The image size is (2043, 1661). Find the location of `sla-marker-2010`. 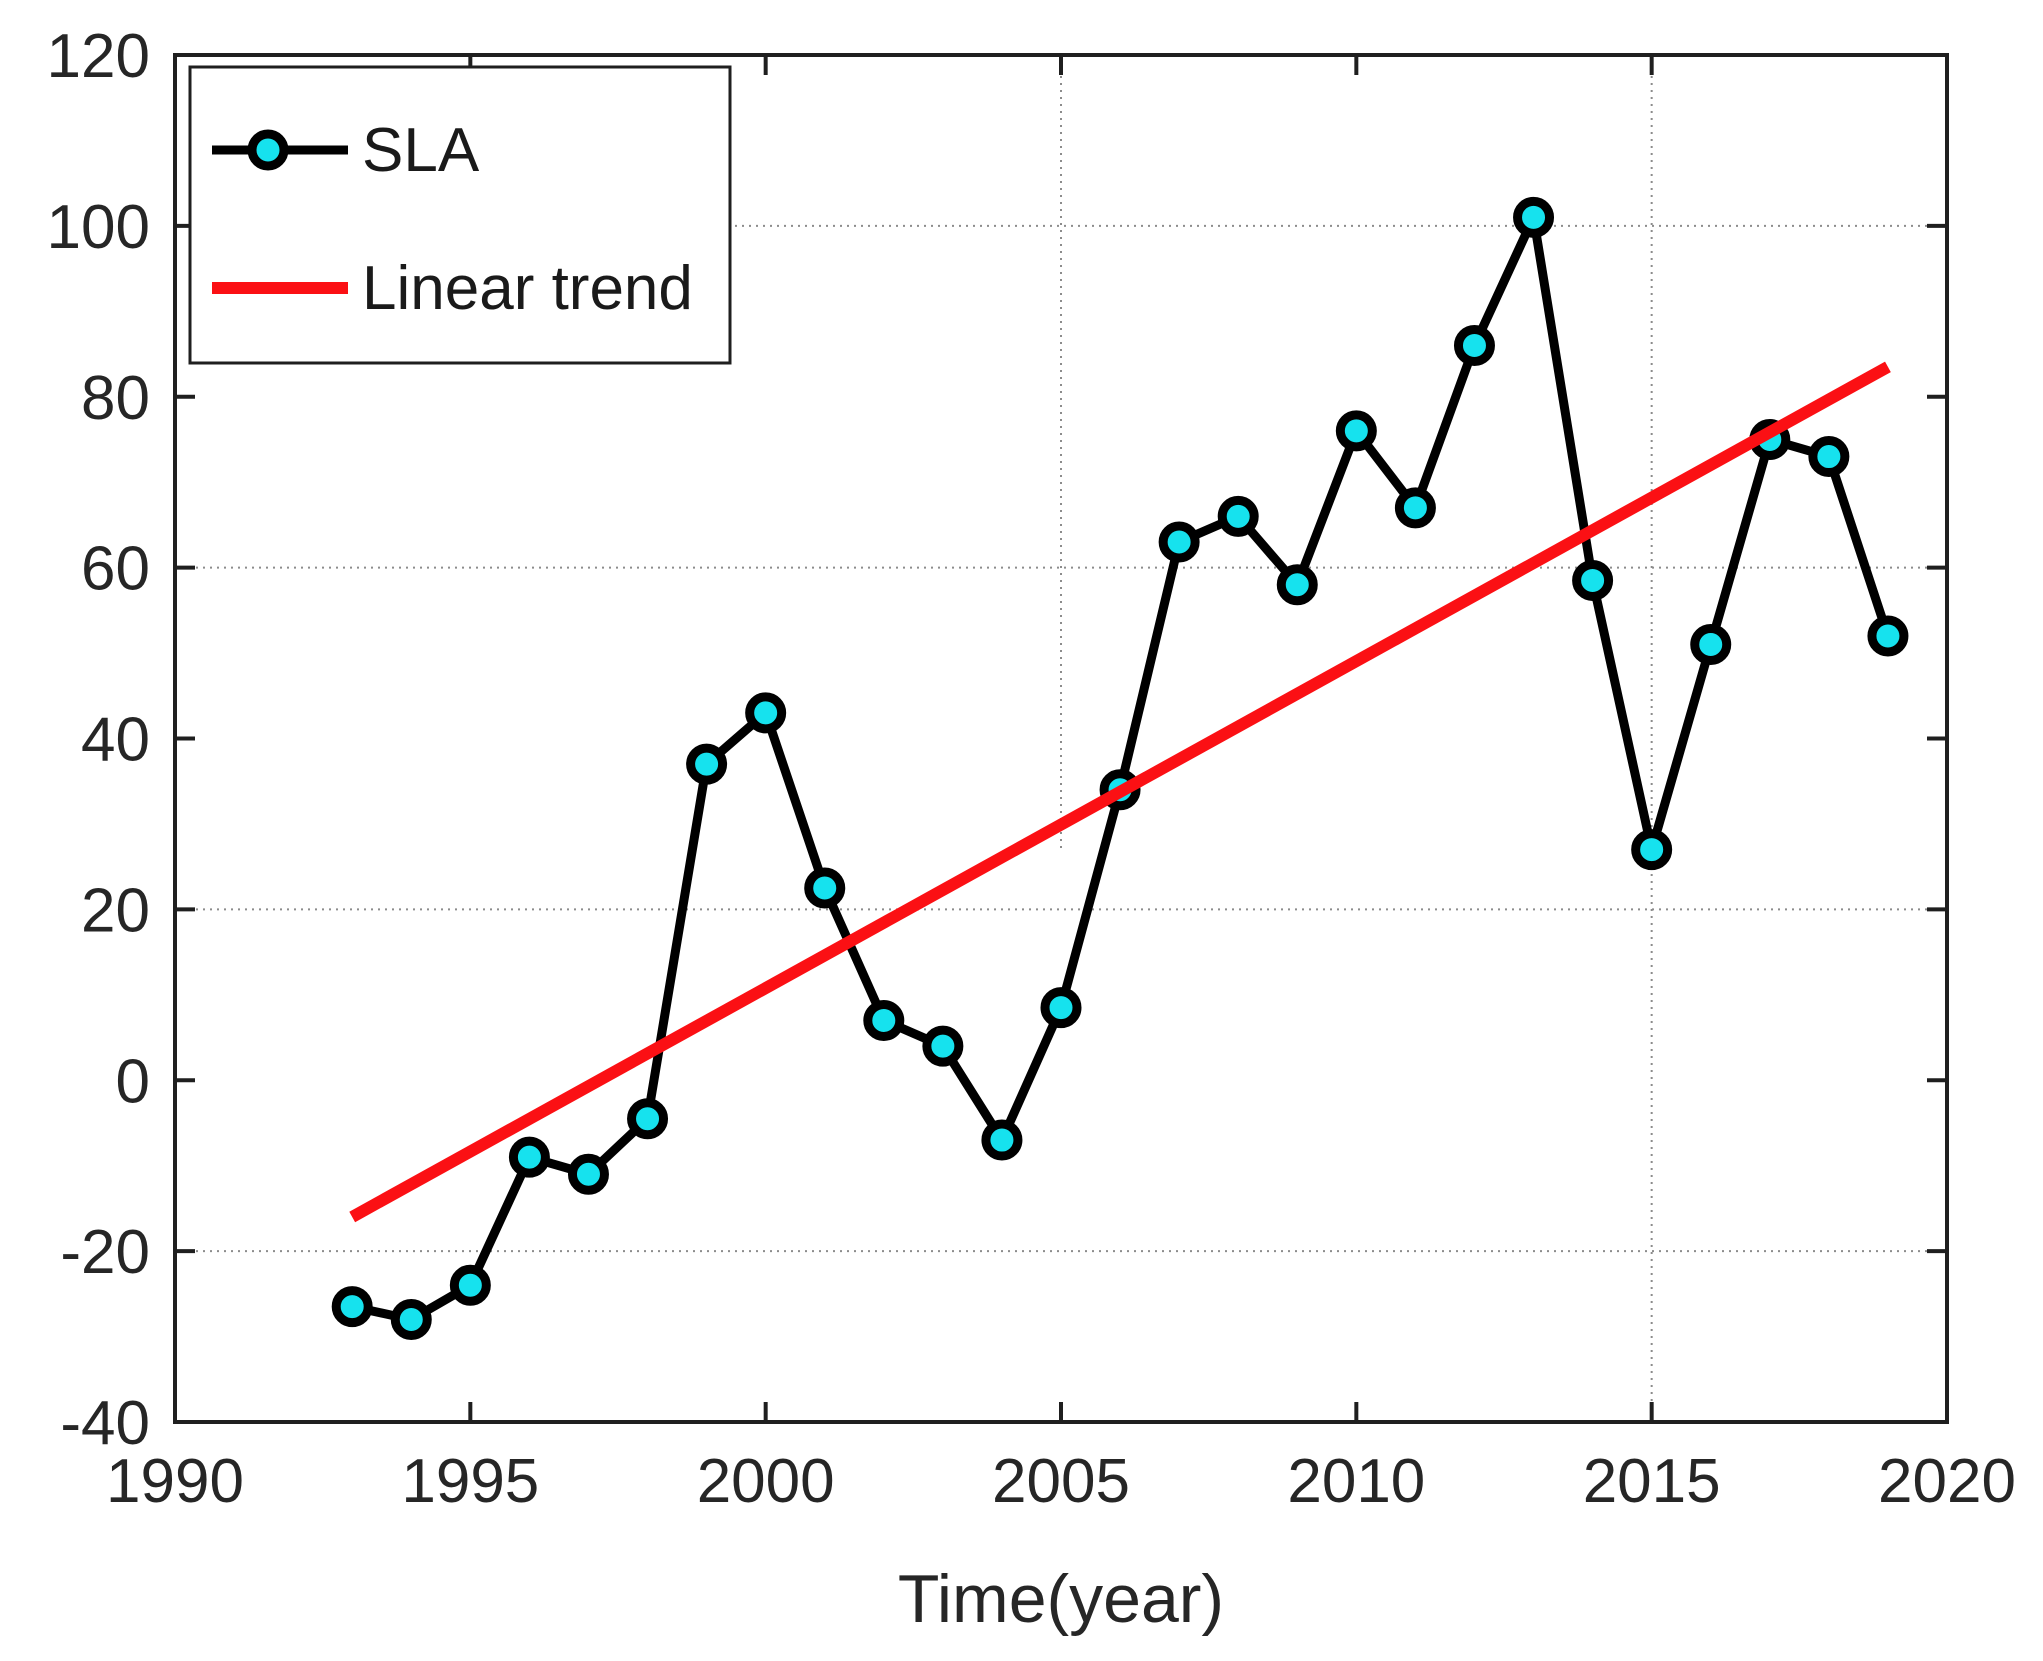

sla-marker-2010 is located at coordinates (1356, 431).